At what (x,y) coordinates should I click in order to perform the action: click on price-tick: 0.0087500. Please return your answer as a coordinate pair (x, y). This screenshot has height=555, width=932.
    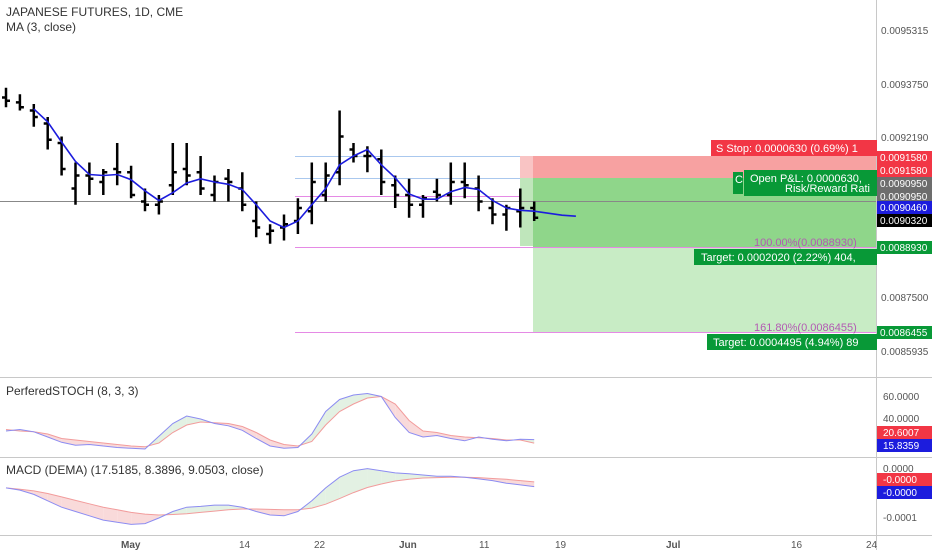
    Looking at the image, I should click on (905, 298).